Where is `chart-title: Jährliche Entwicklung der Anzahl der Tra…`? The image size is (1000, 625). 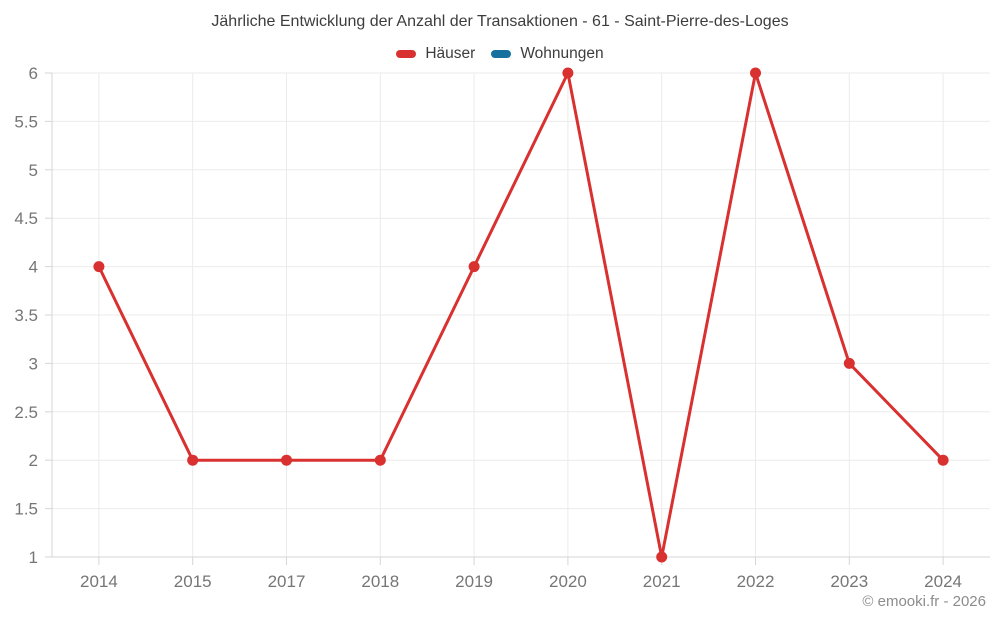 chart-title: Jährliche Entwicklung der Anzahl der Tra… is located at coordinates (500, 21).